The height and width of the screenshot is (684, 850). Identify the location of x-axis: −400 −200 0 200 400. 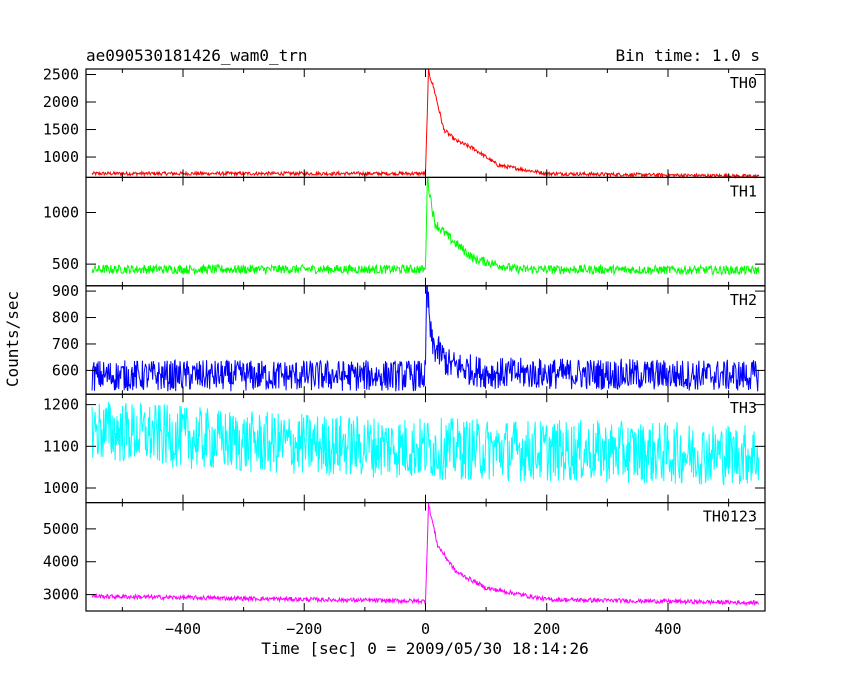
(423, 629).